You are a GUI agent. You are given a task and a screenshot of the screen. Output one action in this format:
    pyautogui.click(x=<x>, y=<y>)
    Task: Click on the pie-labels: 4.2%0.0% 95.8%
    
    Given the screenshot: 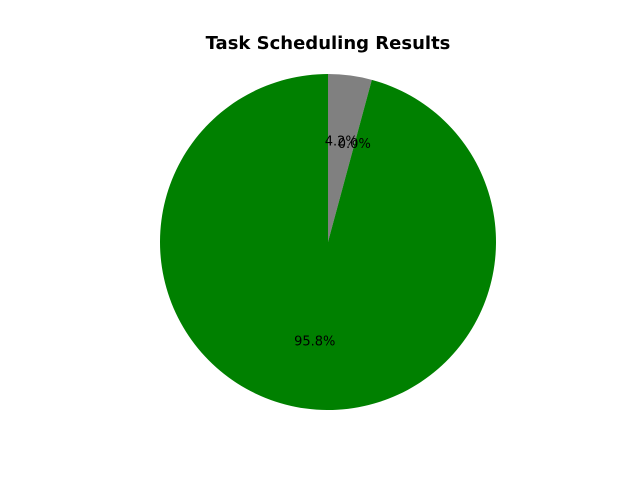 What is the action you would take?
    pyautogui.click(x=332, y=242)
    